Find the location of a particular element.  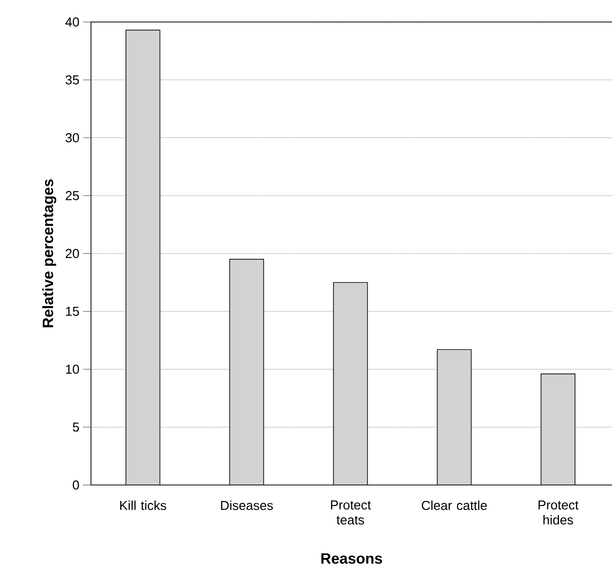

y-tick-label: 5 is located at coordinates (75, 427).